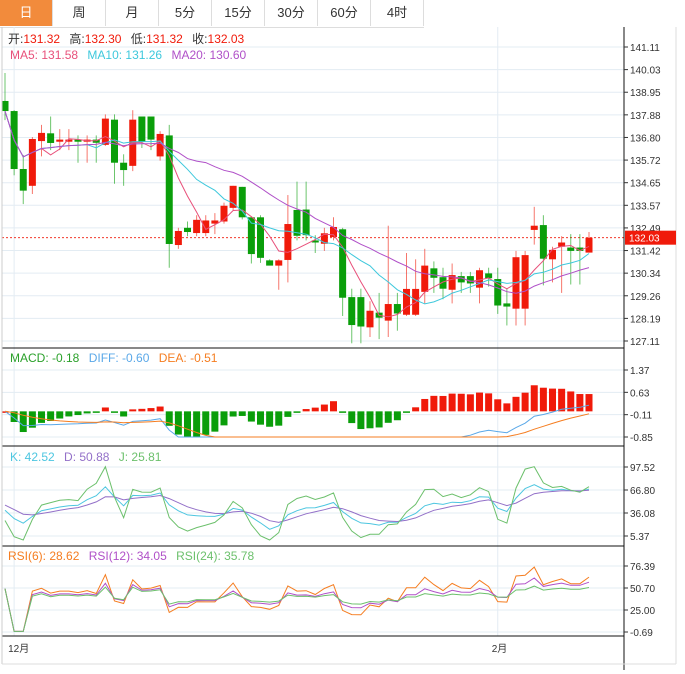  What do you see at coordinates (642, 514) in the screenshot?
I see `kdj-axis-label: 36.08` at bounding box center [642, 514].